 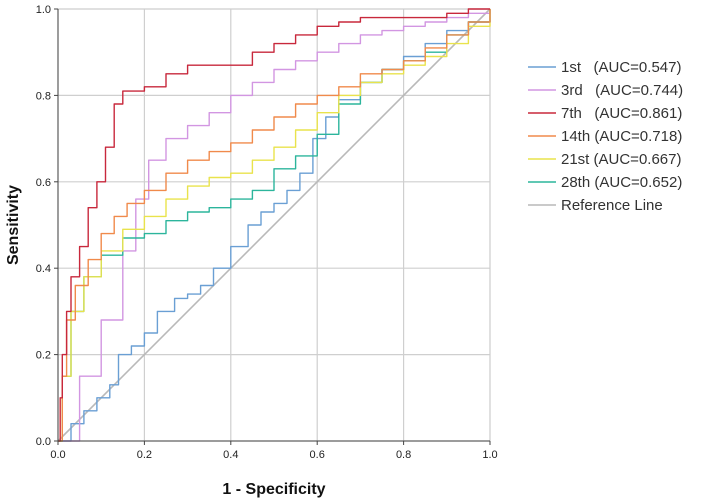 I want to click on y-tick-label: 0.8, so click(x=43, y=96).